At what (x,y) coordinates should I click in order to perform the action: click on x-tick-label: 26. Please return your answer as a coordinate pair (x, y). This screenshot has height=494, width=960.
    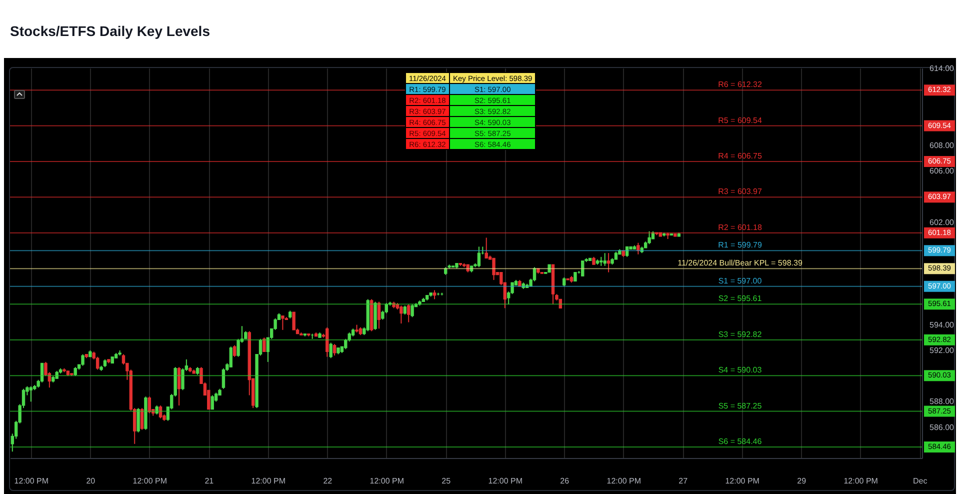
    Looking at the image, I should click on (565, 481).